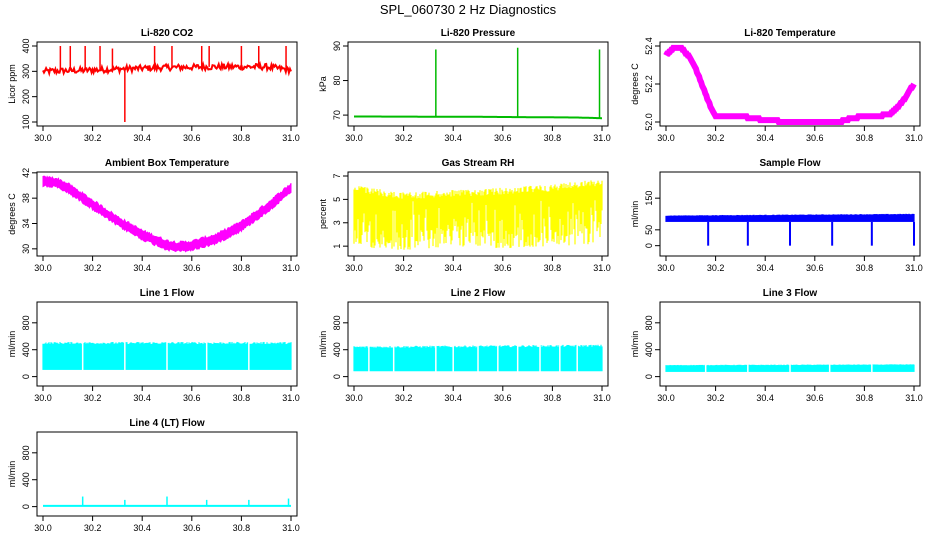 Image resolution: width=936 pixels, height=540 pixels. Describe the element at coordinates (337, 46) in the screenshot. I see `y-tick-label: 90` at that location.